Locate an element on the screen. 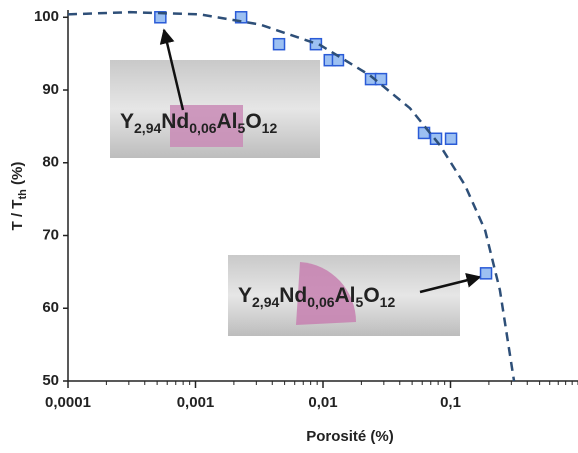 The height and width of the screenshot is (453, 578). y-axis-label-part: T / T is located at coordinates (17, 215).